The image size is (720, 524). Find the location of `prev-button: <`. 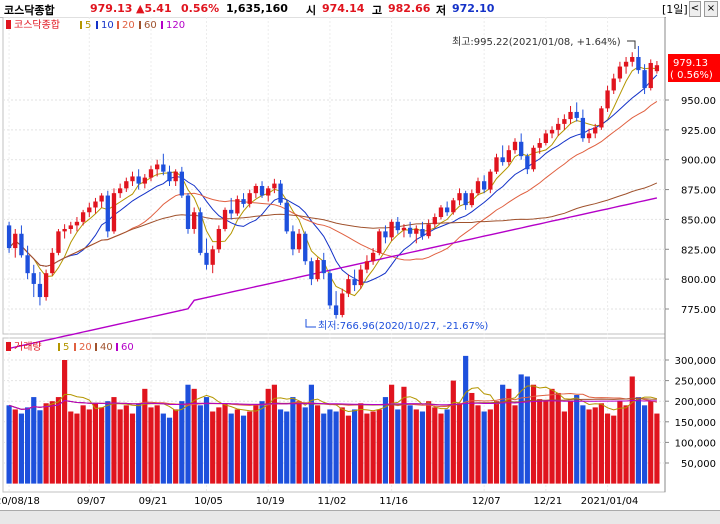

prev-button: < is located at coordinates (695, 9).